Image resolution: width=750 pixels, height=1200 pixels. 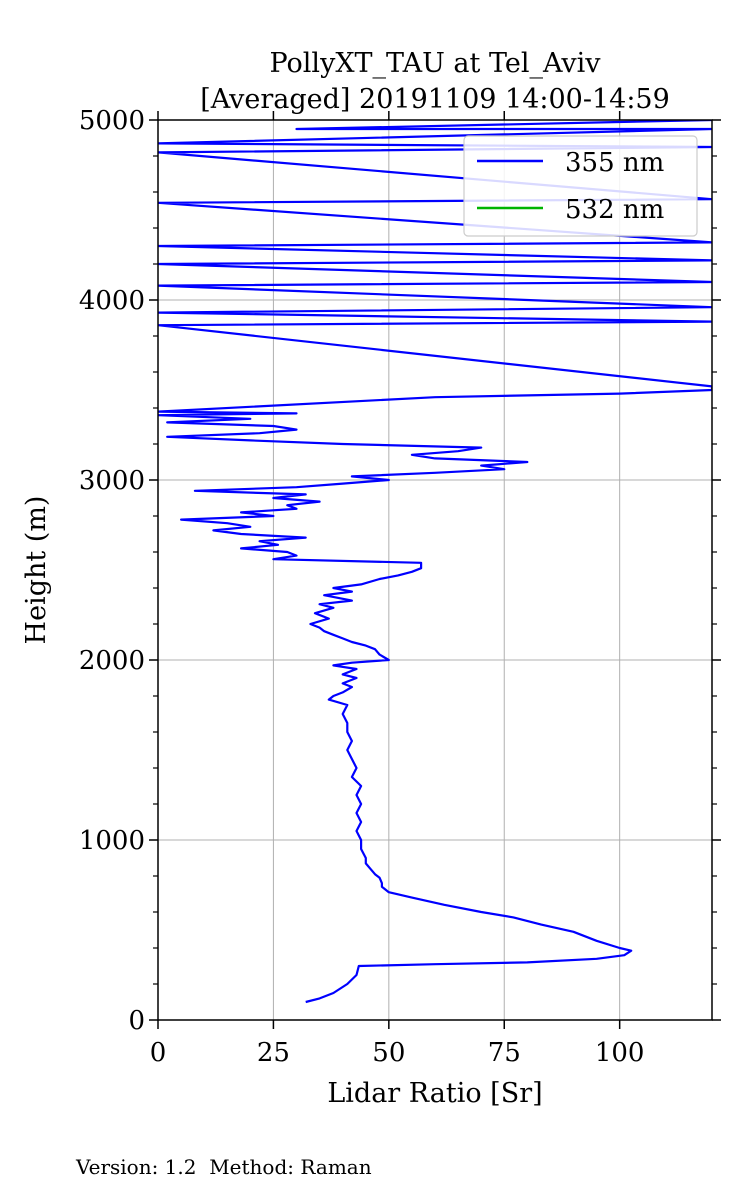 What do you see at coordinates (273, 1053) in the screenshot?
I see `x-tick-label-1: 25` at bounding box center [273, 1053].